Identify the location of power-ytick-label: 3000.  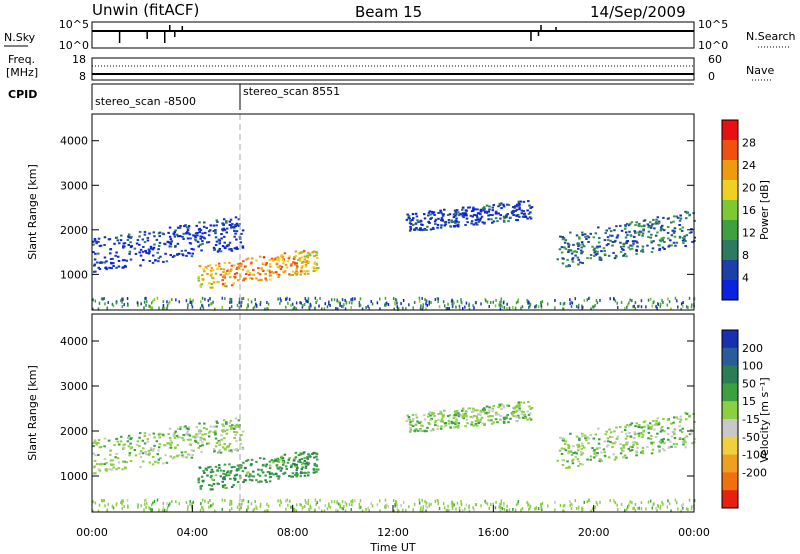
(74, 185).